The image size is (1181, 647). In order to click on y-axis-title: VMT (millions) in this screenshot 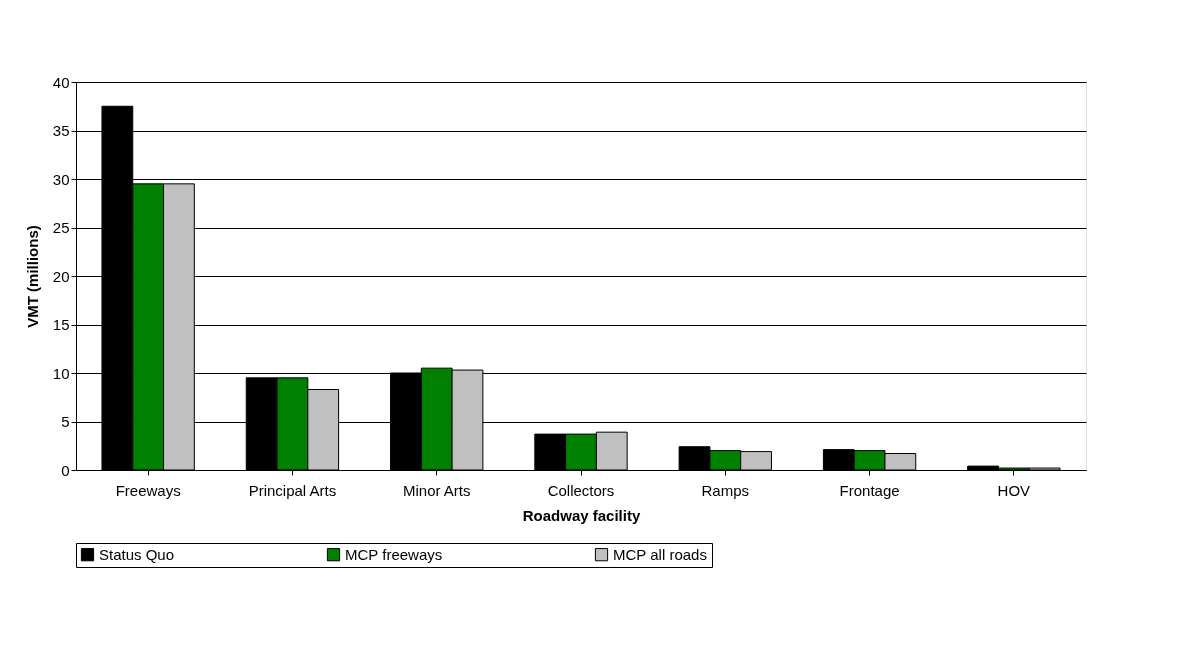, I will do `click(32, 276)`.